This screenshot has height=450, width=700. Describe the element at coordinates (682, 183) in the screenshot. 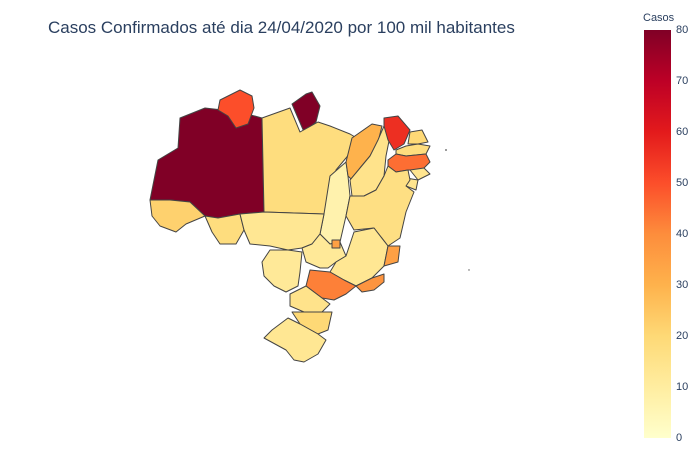

I see `colorbar-tick: 50` at that location.